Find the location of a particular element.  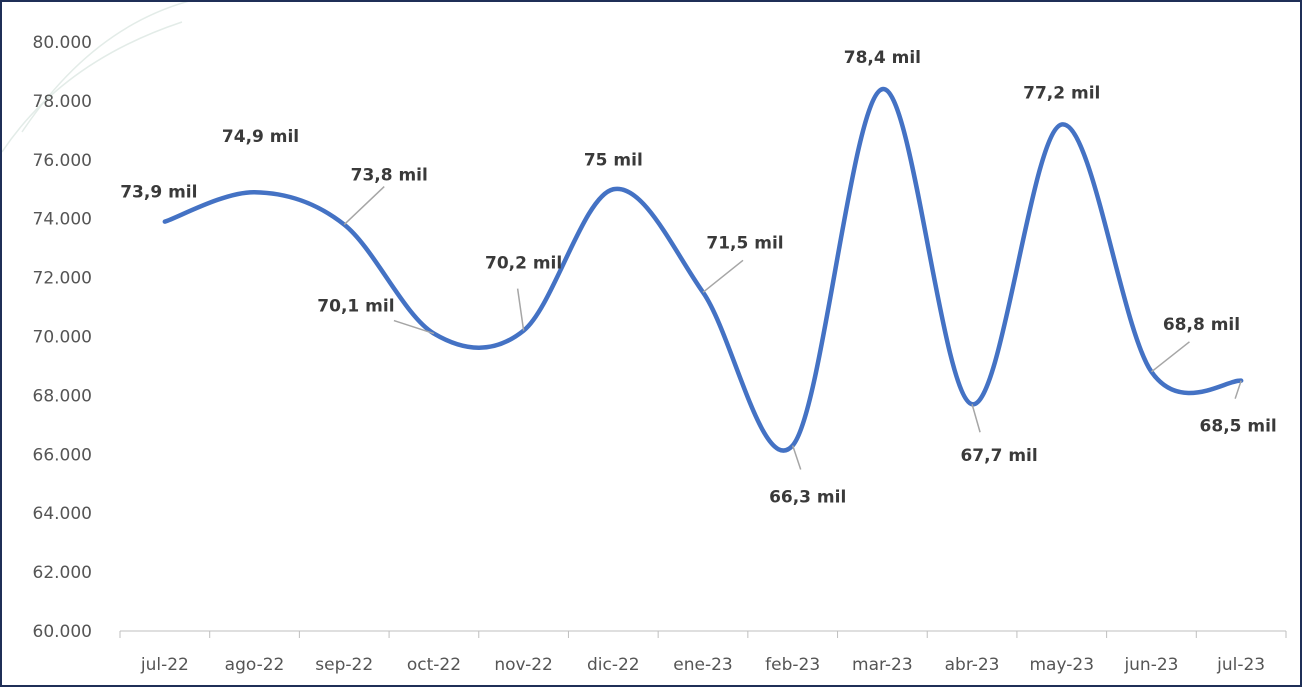

data-label: 75 mil is located at coordinates (613, 160).